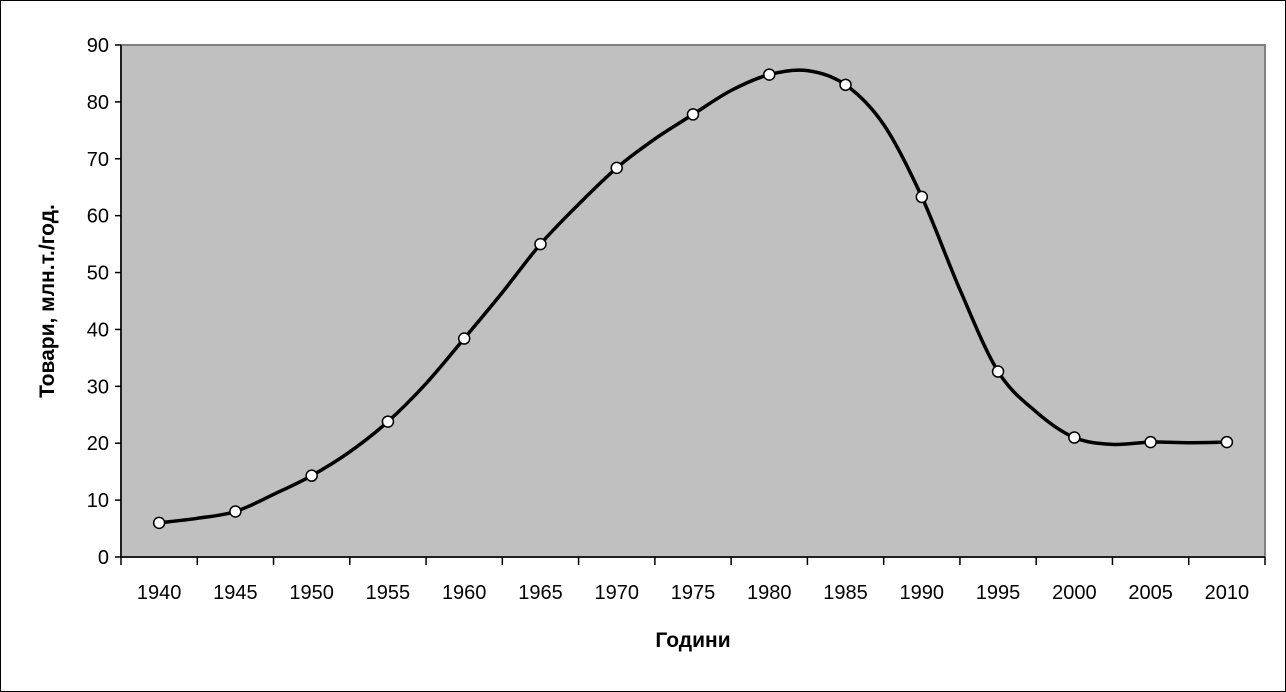 The width and height of the screenshot is (1286, 692). Describe the element at coordinates (540, 593) in the screenshot. I see `x-tick-label: 1965` at that location.